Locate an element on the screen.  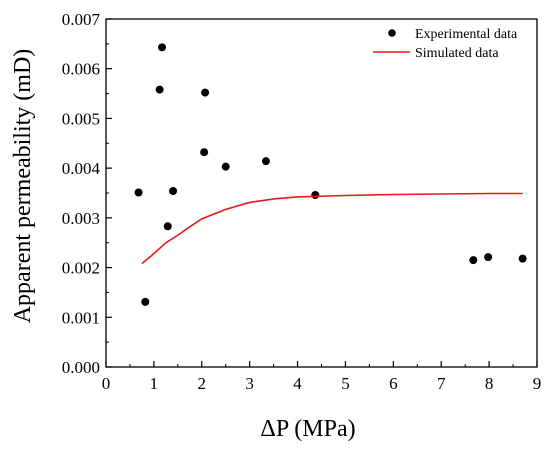
y-tick-label: 0.004 is located at coordinates (81, 168).